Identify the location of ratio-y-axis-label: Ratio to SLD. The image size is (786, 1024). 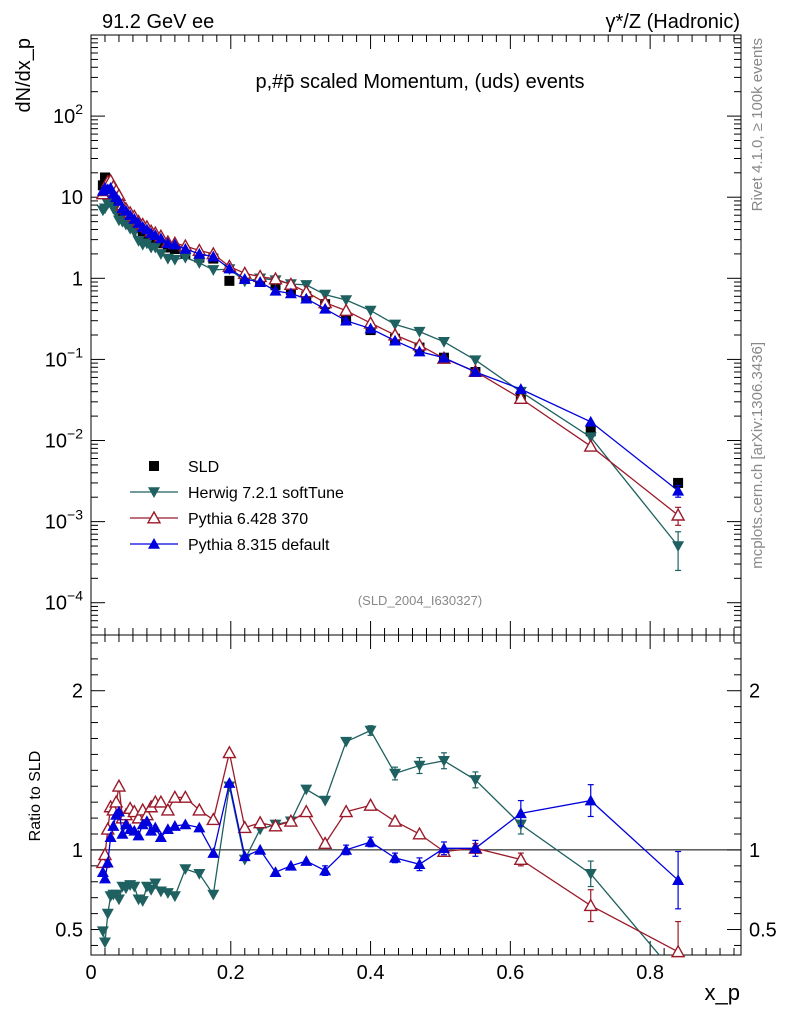
(35, 796).